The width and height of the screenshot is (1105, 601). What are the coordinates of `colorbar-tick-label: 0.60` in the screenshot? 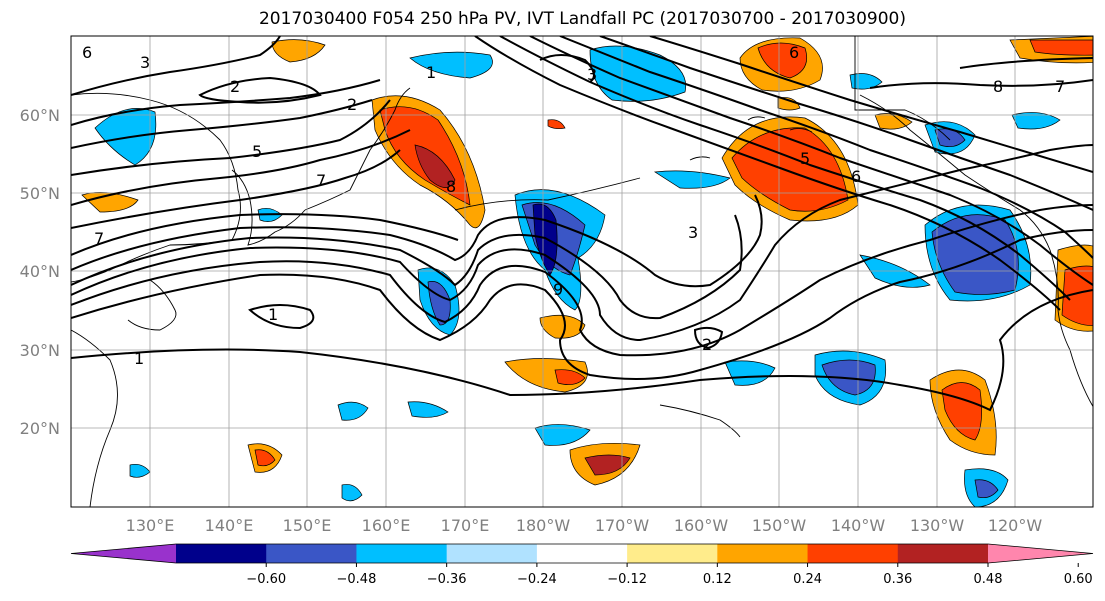 It's located at (1078, 579).